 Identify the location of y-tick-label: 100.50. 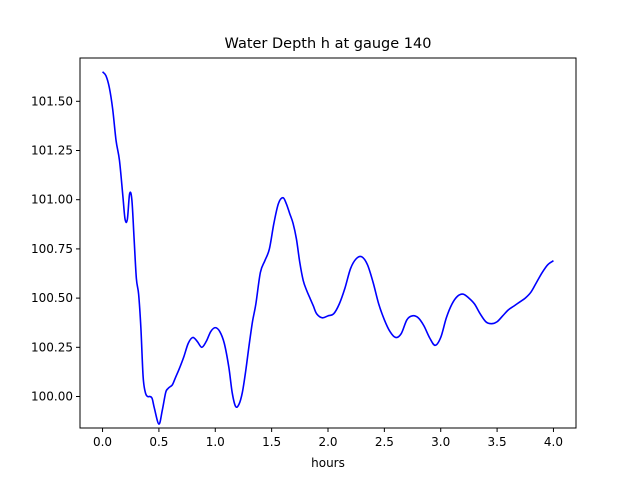
(52, 298).